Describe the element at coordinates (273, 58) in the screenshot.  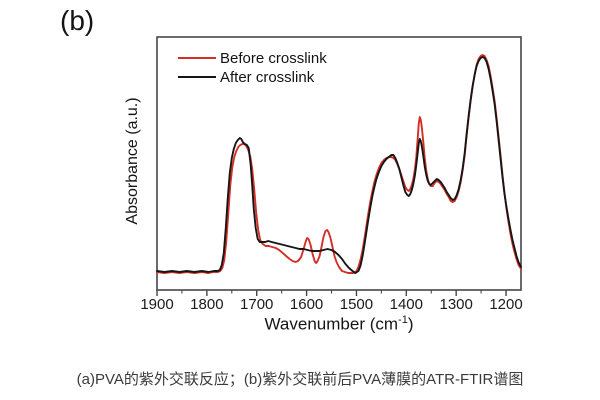
I see `legend-label-before: Before crosslink` at that location.